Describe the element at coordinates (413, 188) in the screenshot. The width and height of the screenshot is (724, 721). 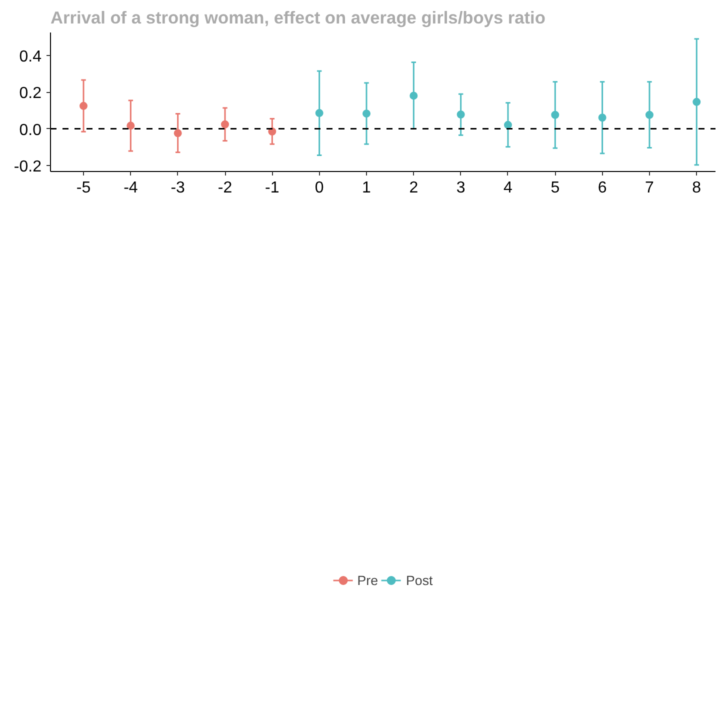
I see `x-tick-label: 2` at that location.